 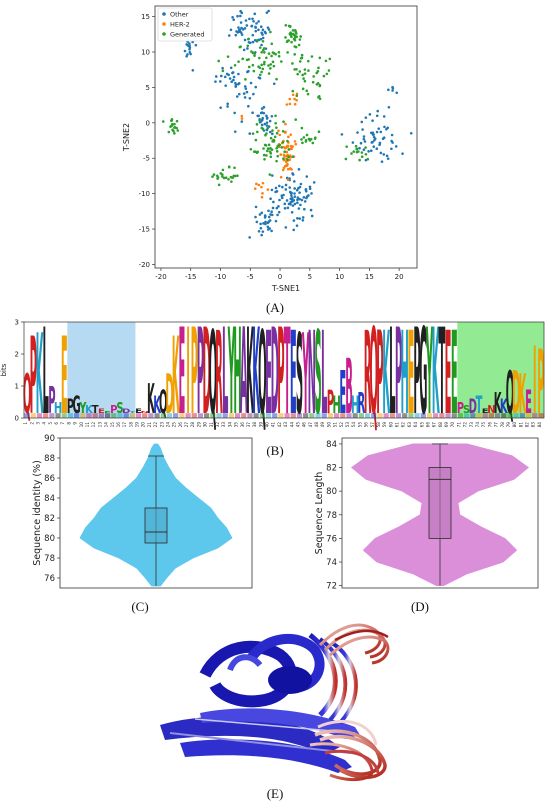 I want to click on y-tick-label: 90, so click(x=49, y=439).